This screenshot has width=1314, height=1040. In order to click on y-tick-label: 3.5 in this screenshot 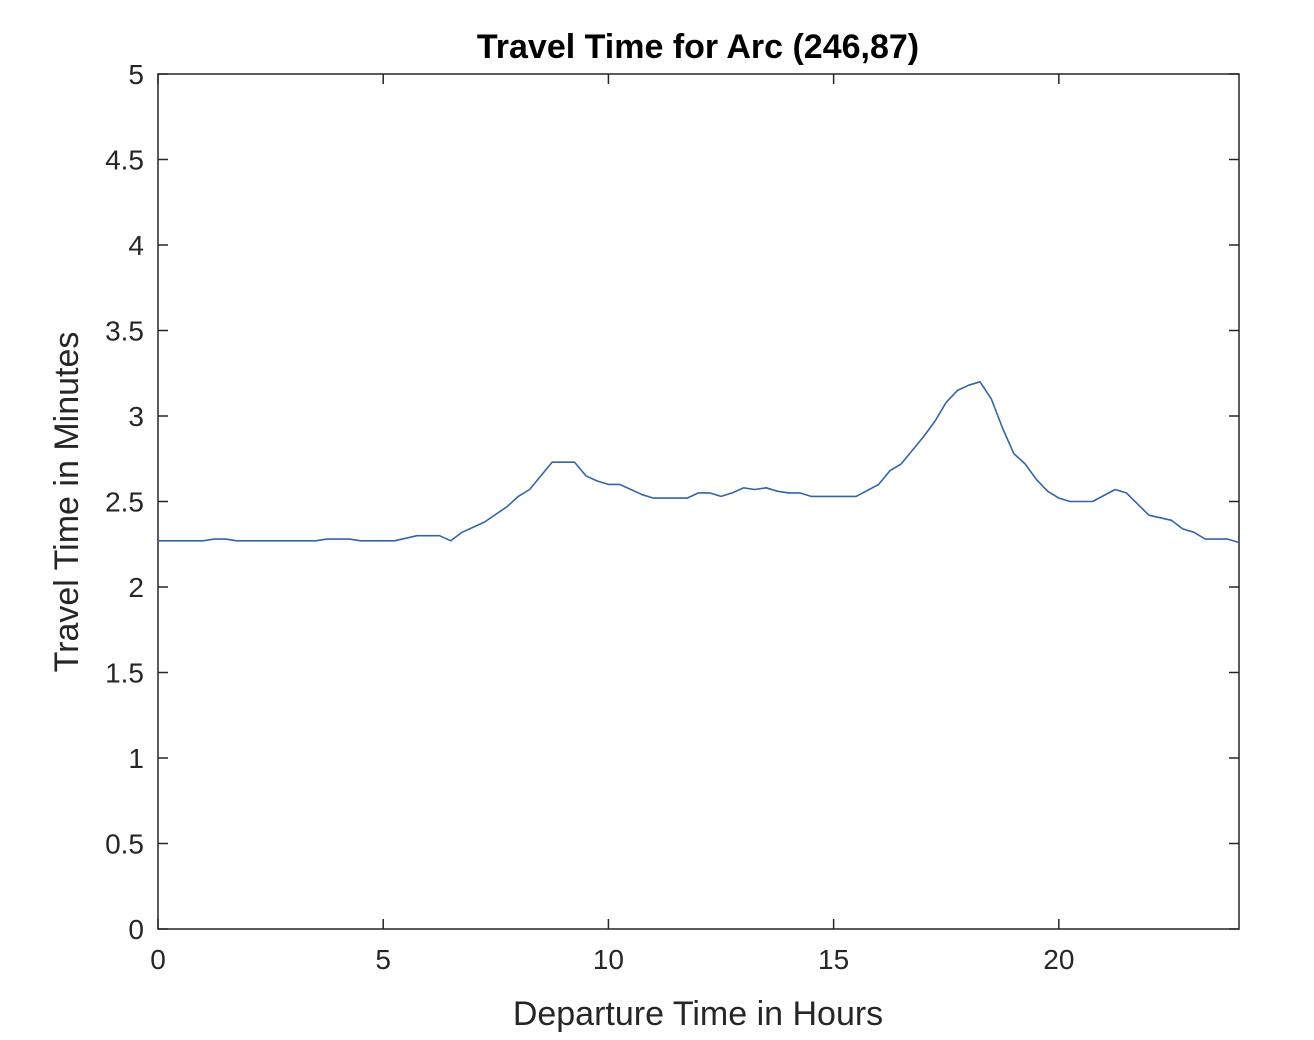, I will do `click(124, 331)`.